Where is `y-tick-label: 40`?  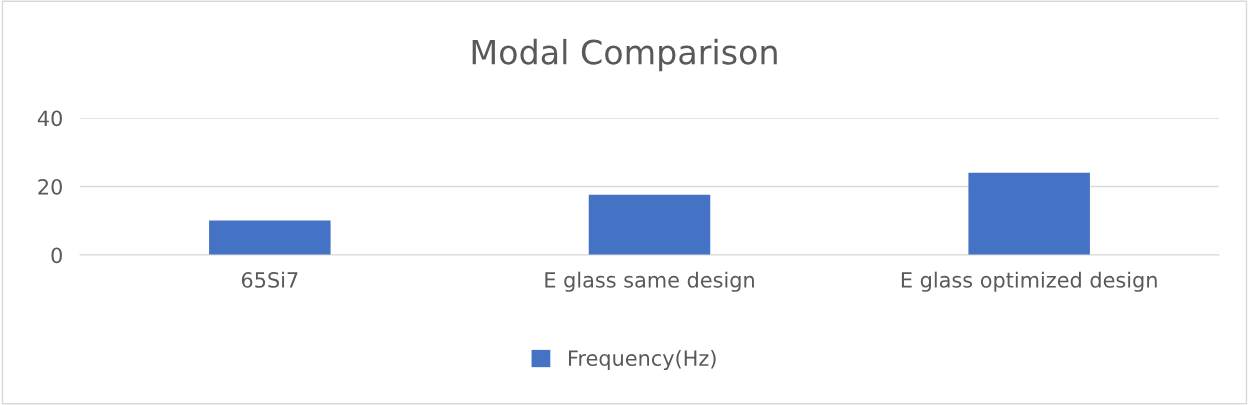 y-tick-label: 40 is located at coordinates (49, 118).